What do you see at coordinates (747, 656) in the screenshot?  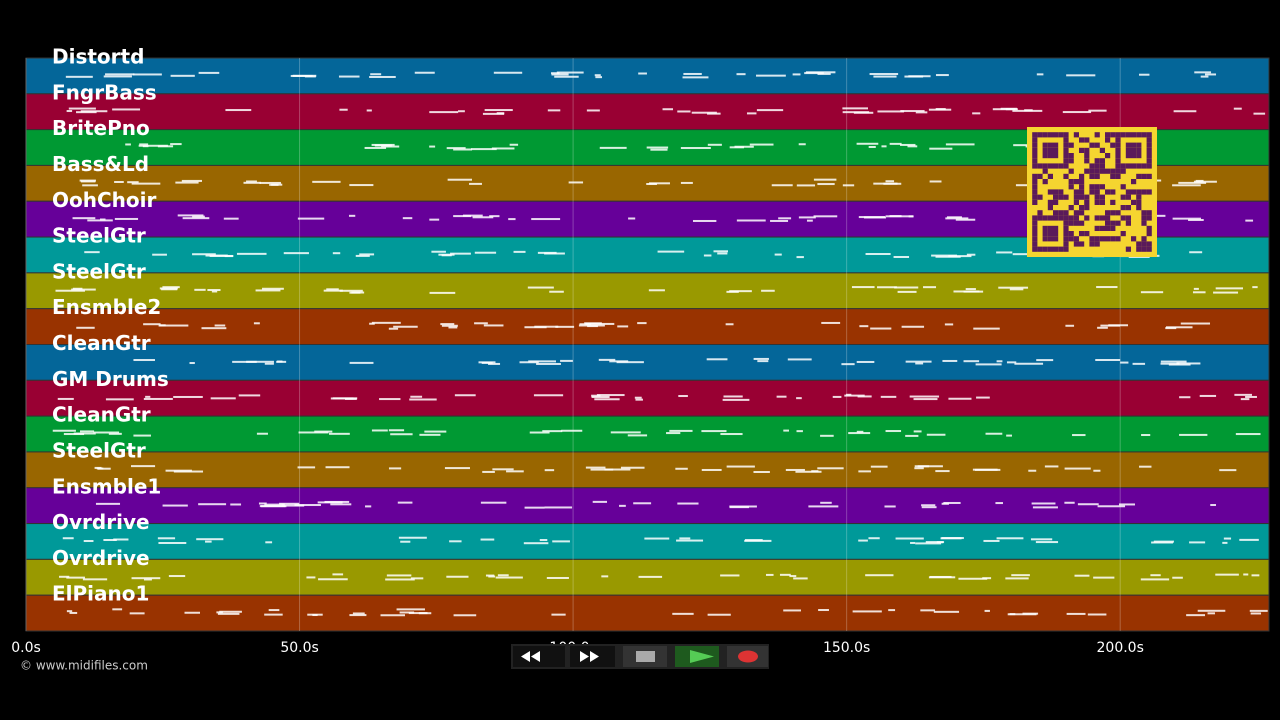 I see `record-button` at bounding box center [747, 656].